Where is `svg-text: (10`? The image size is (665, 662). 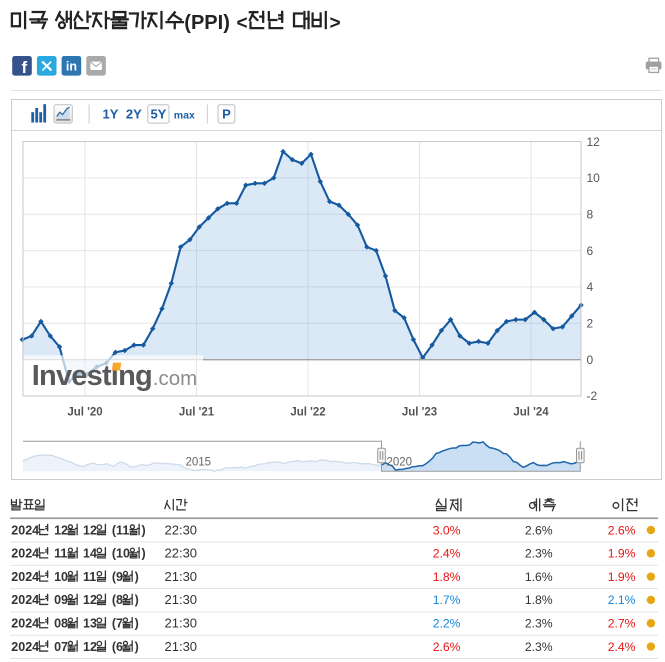 svg-text: (10 is located at coordinates (121, 554).